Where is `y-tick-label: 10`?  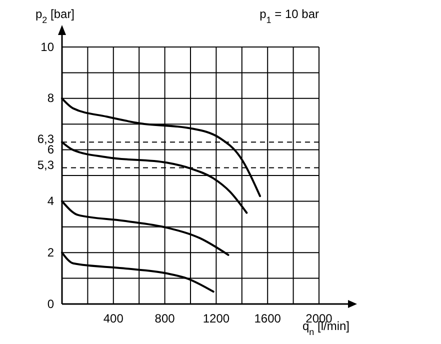
y-tick-label: 10 is located at coordinates (47, 47).